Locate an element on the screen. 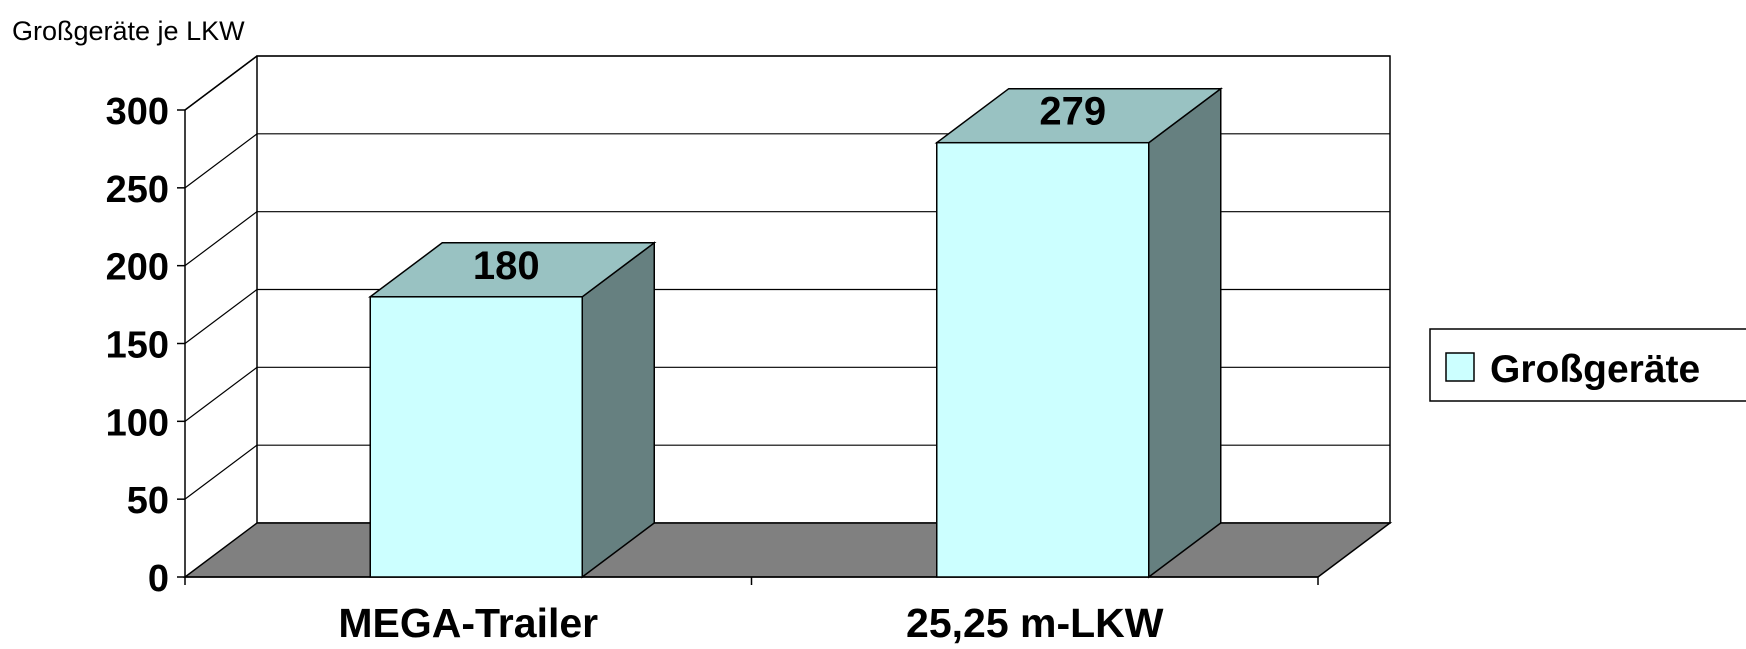 The width and height of the screenshot is (1746, 649). data-label: 180 is located at coordinates (506, 266).